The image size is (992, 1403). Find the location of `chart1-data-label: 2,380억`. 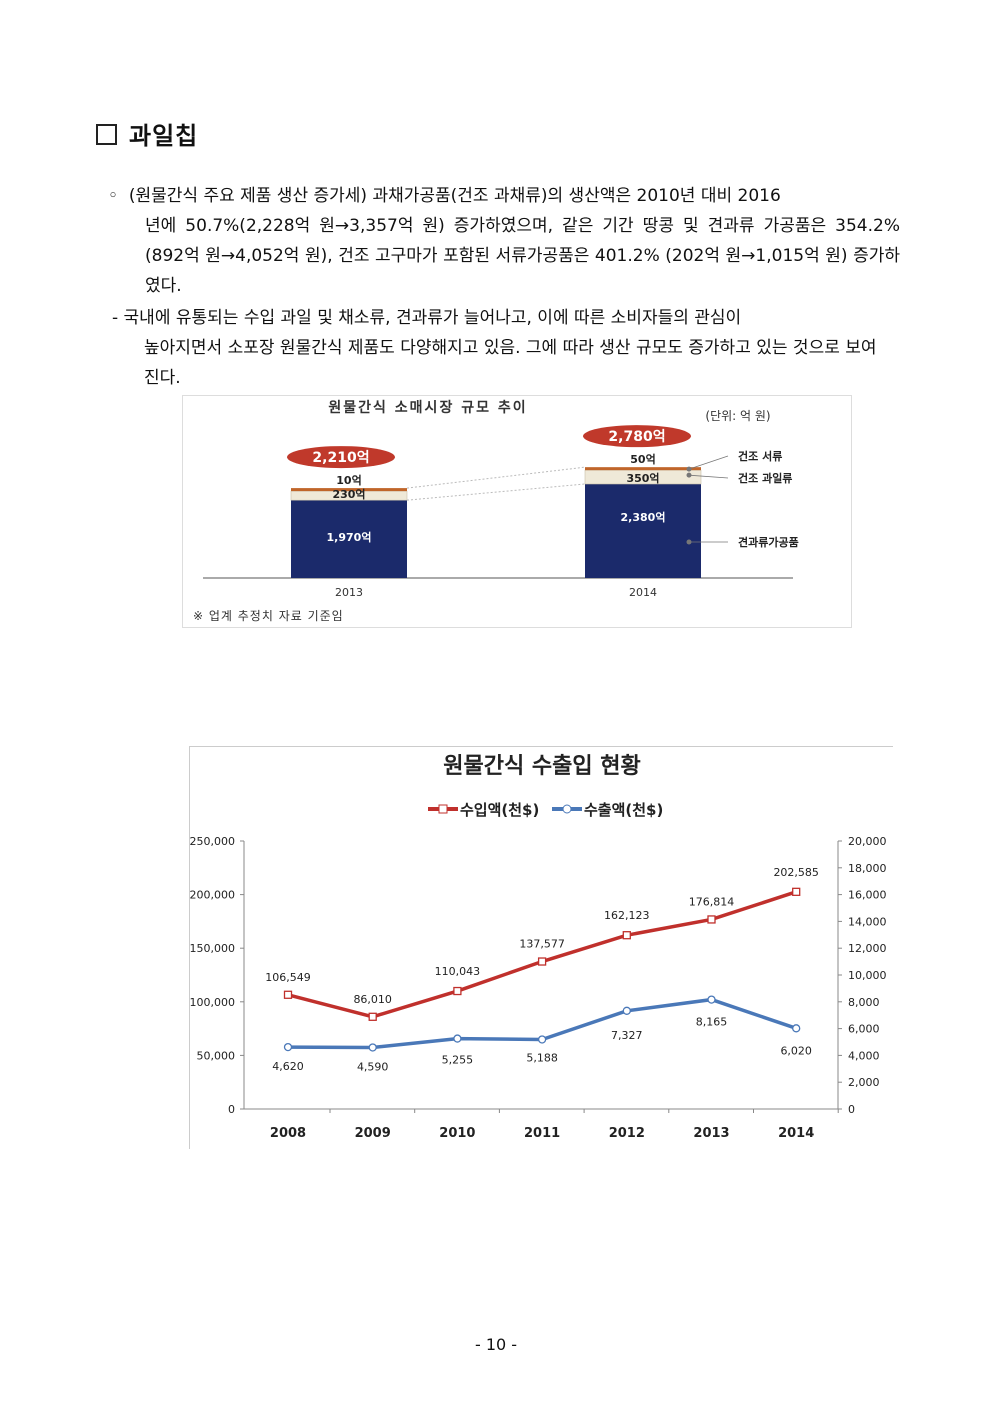

chart1-data-label: 2,380억 is located at coordinates (643, 517).